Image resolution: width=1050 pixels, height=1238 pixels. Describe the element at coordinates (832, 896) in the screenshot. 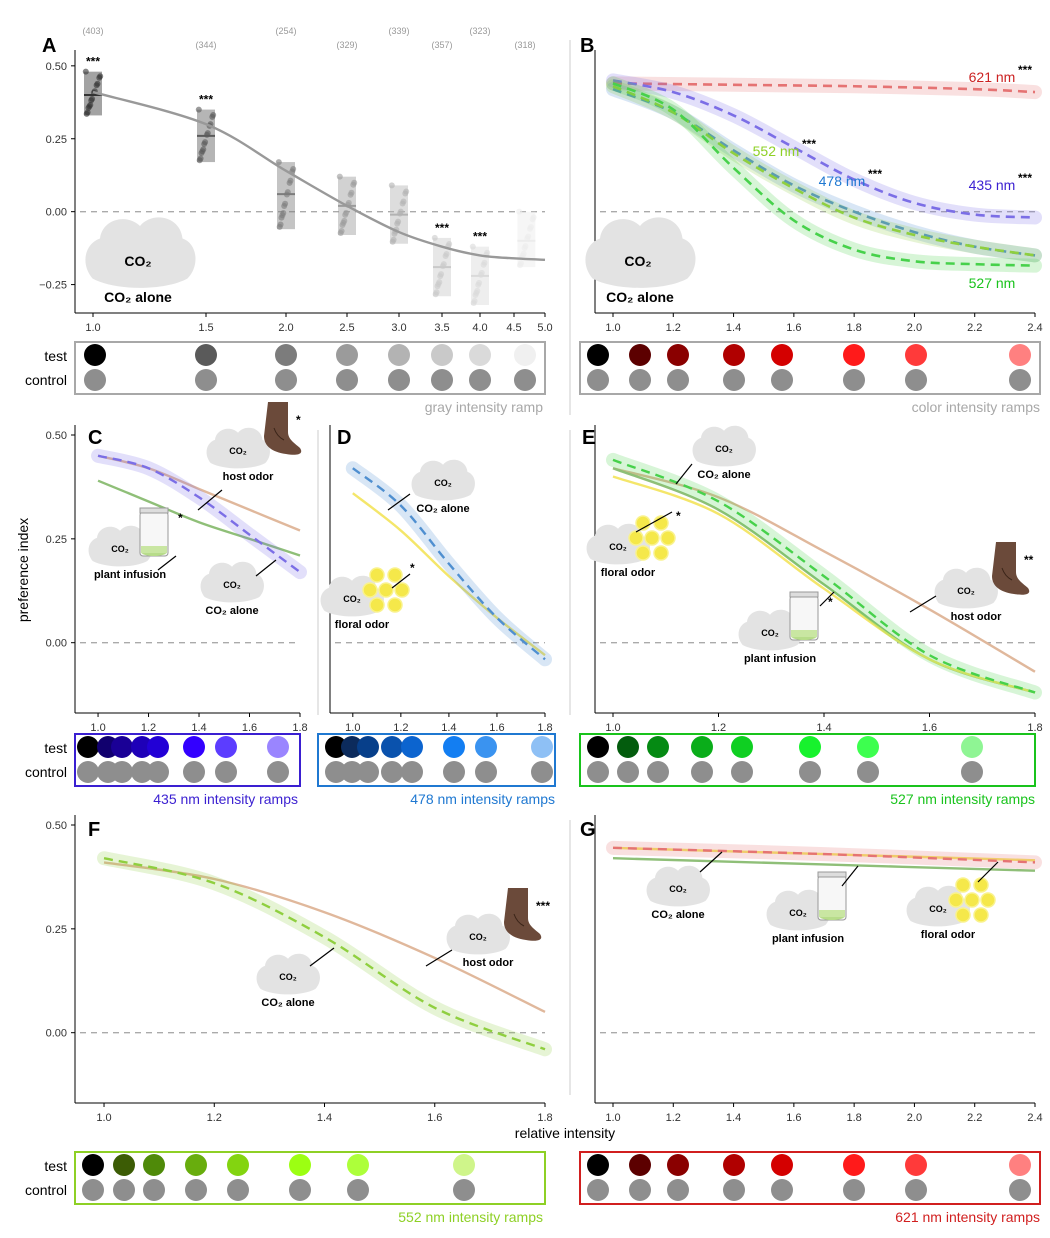

I see `plant-jar-icon` at that location.